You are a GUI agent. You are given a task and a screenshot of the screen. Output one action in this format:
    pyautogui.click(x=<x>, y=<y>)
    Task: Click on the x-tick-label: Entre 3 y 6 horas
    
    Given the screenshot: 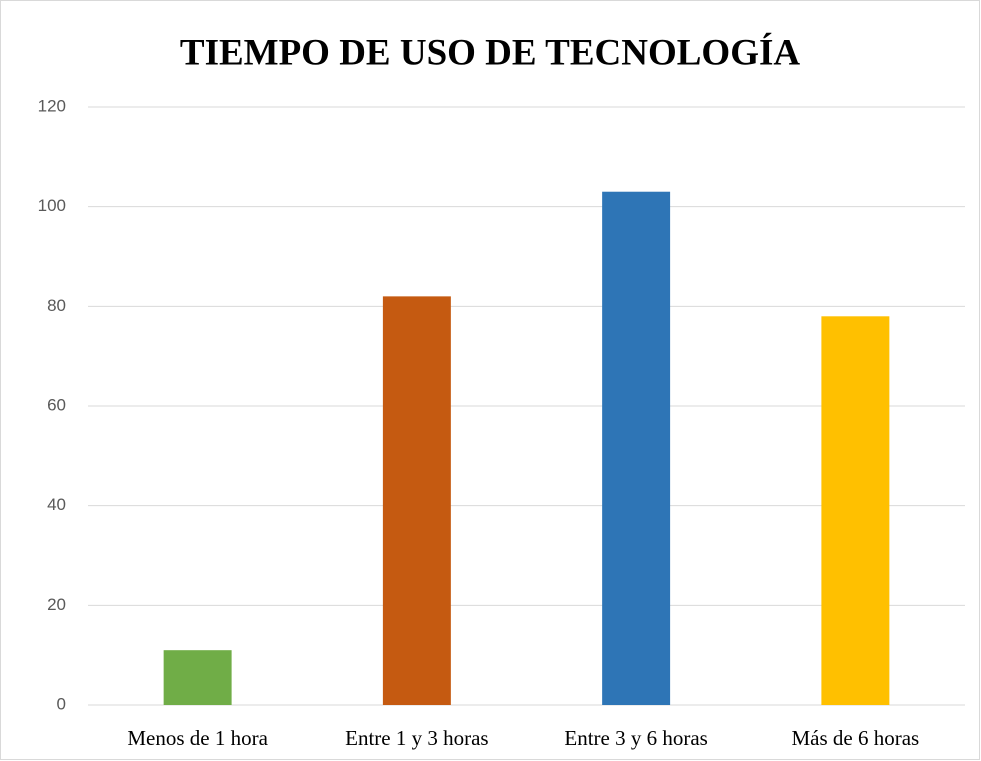 What is the action you would take?
    pyautogui.click(x=635, y=738)
    